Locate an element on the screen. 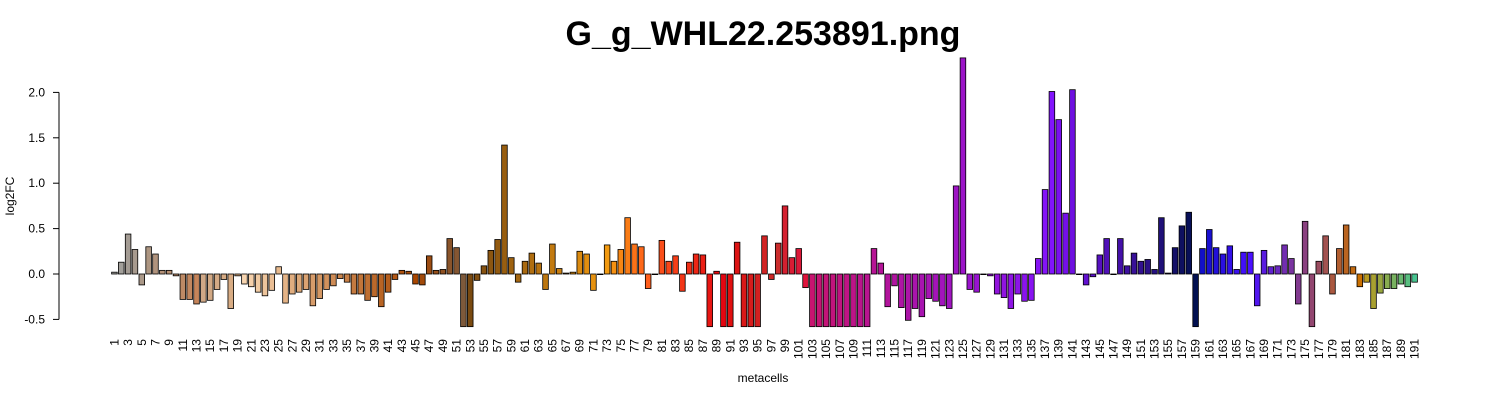  x-tick-label: 35 is located at coordinates (347, 346).